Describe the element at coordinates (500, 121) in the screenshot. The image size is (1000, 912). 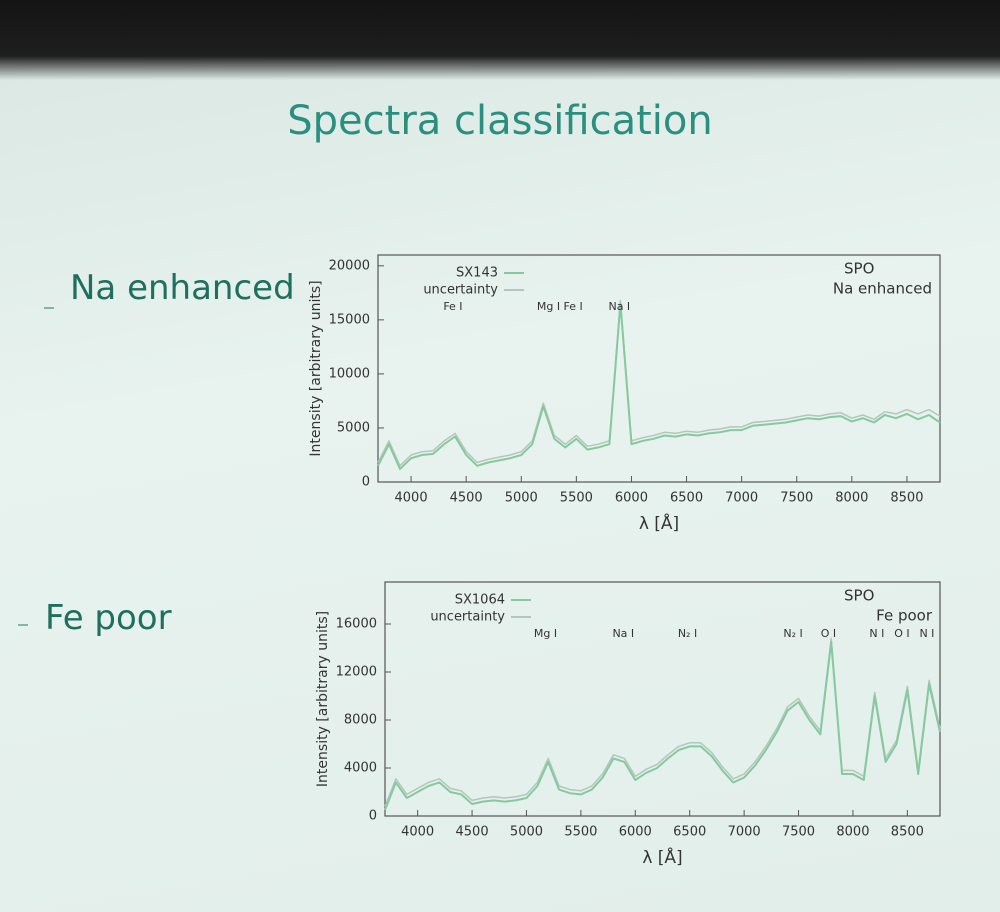
I see `slide-title: Spectra classification` at that location.